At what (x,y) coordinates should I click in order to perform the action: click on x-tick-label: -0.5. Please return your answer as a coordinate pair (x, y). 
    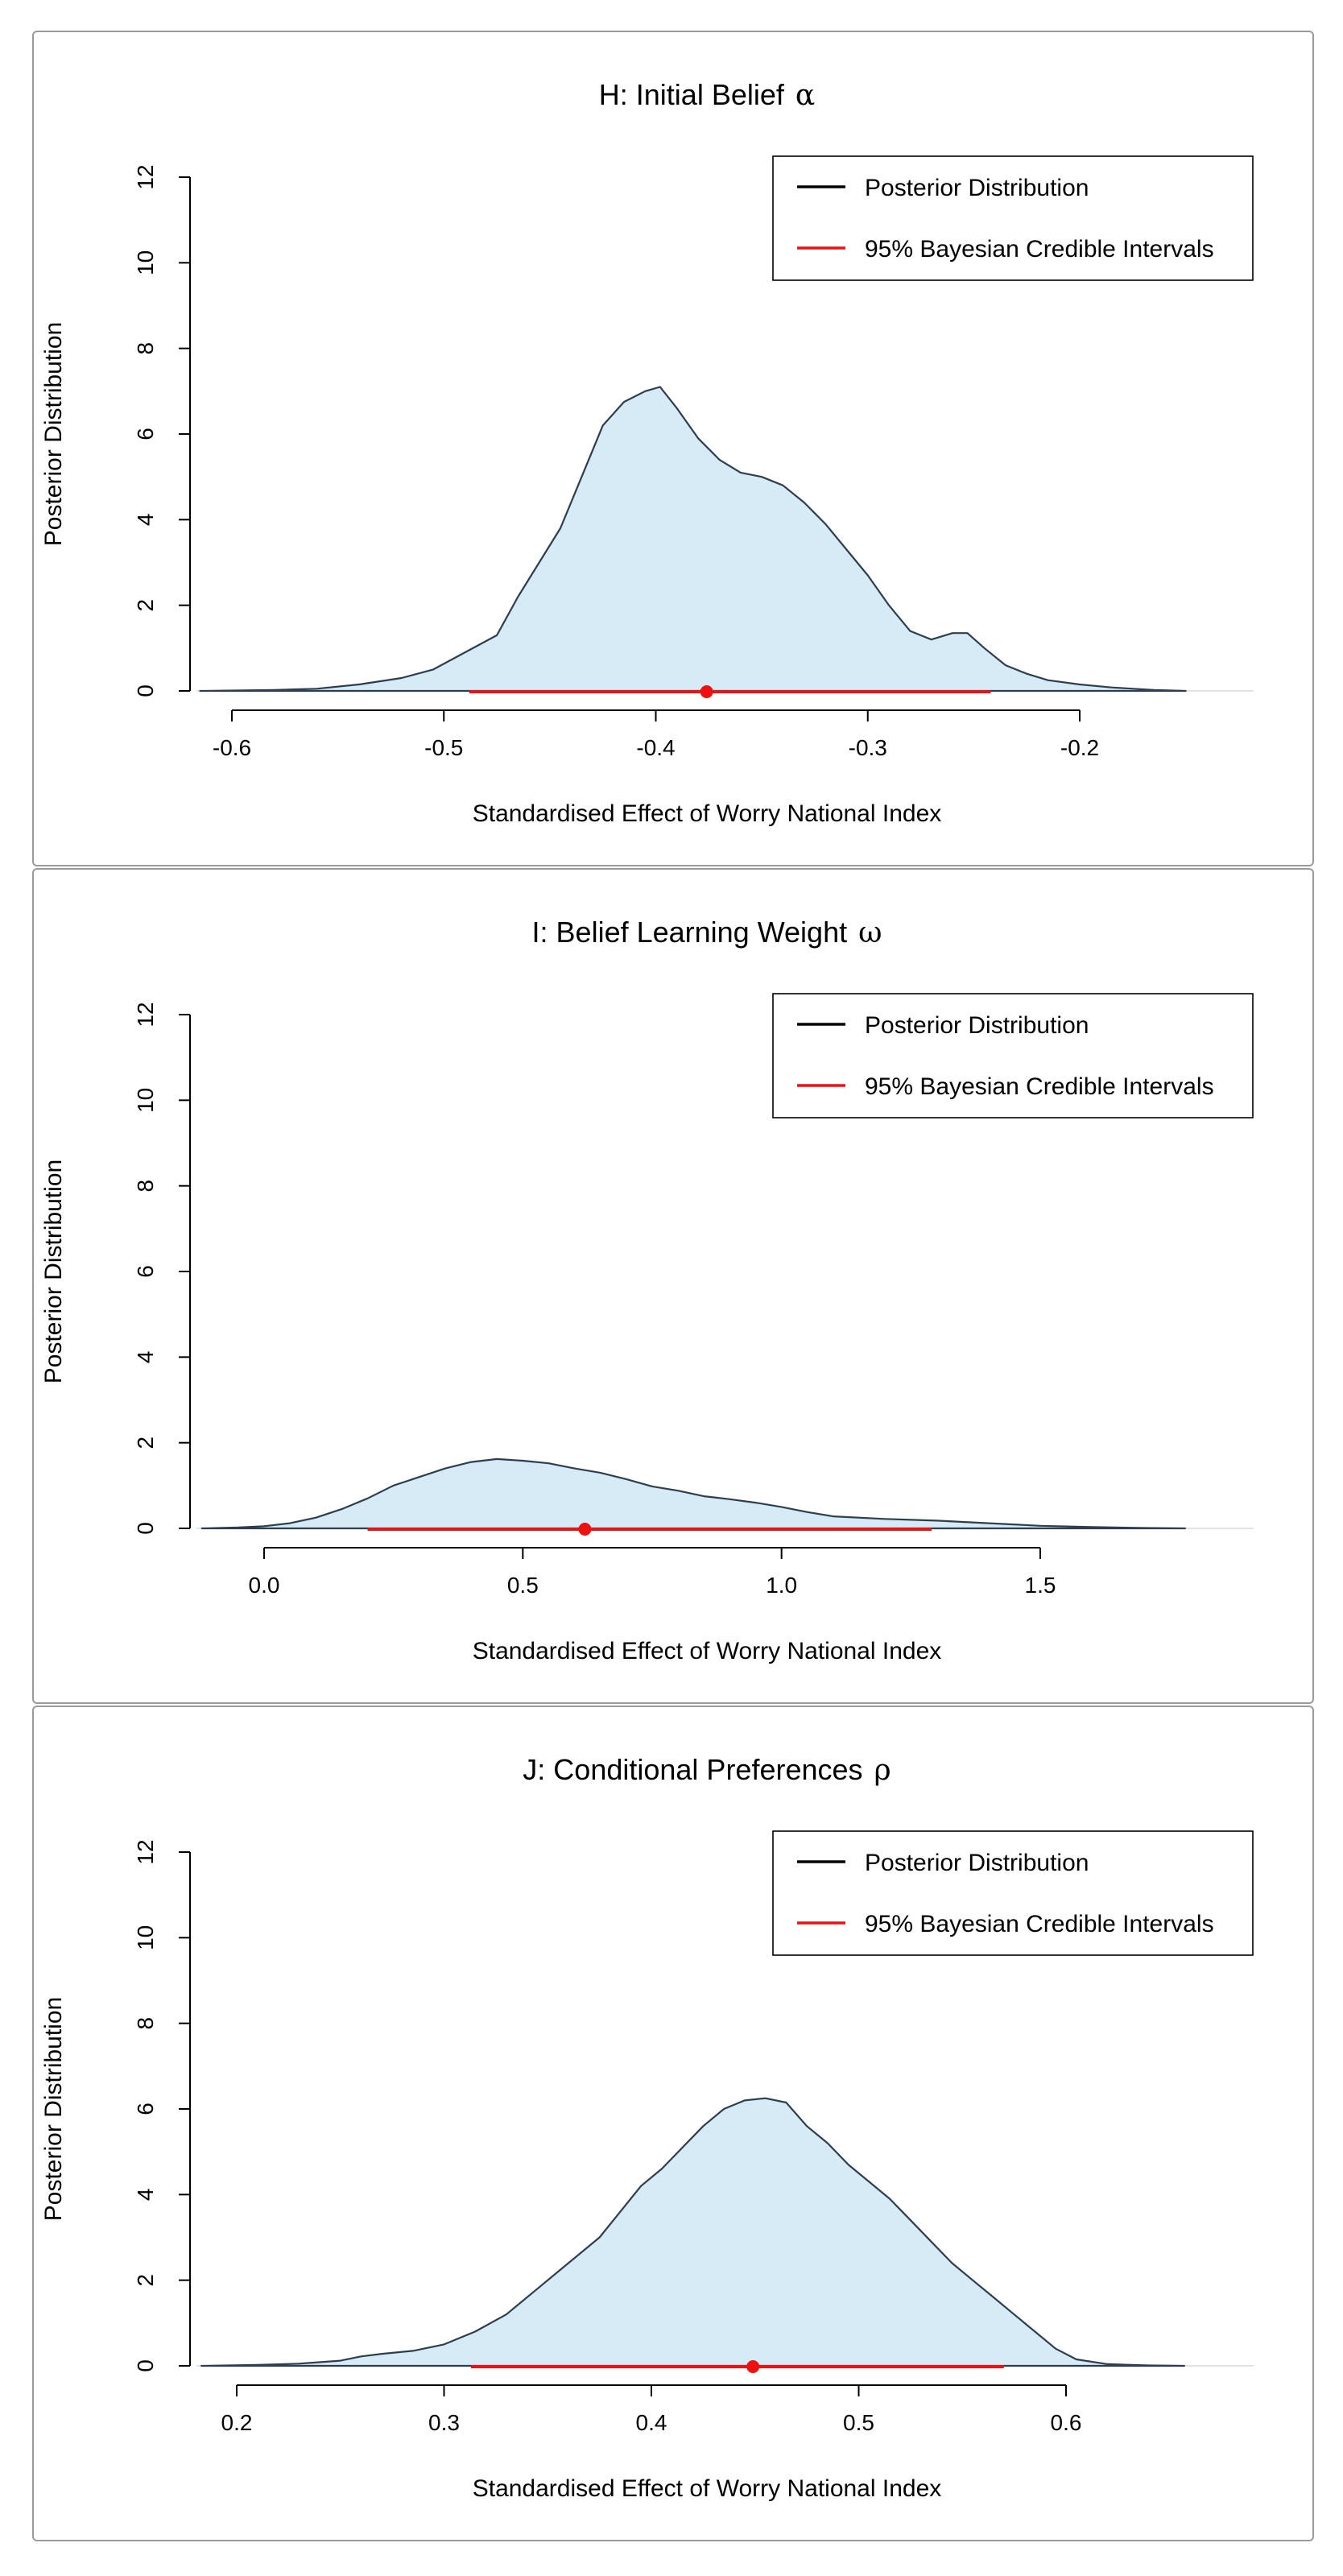
    Looking at the image, I should click on (443, 747).